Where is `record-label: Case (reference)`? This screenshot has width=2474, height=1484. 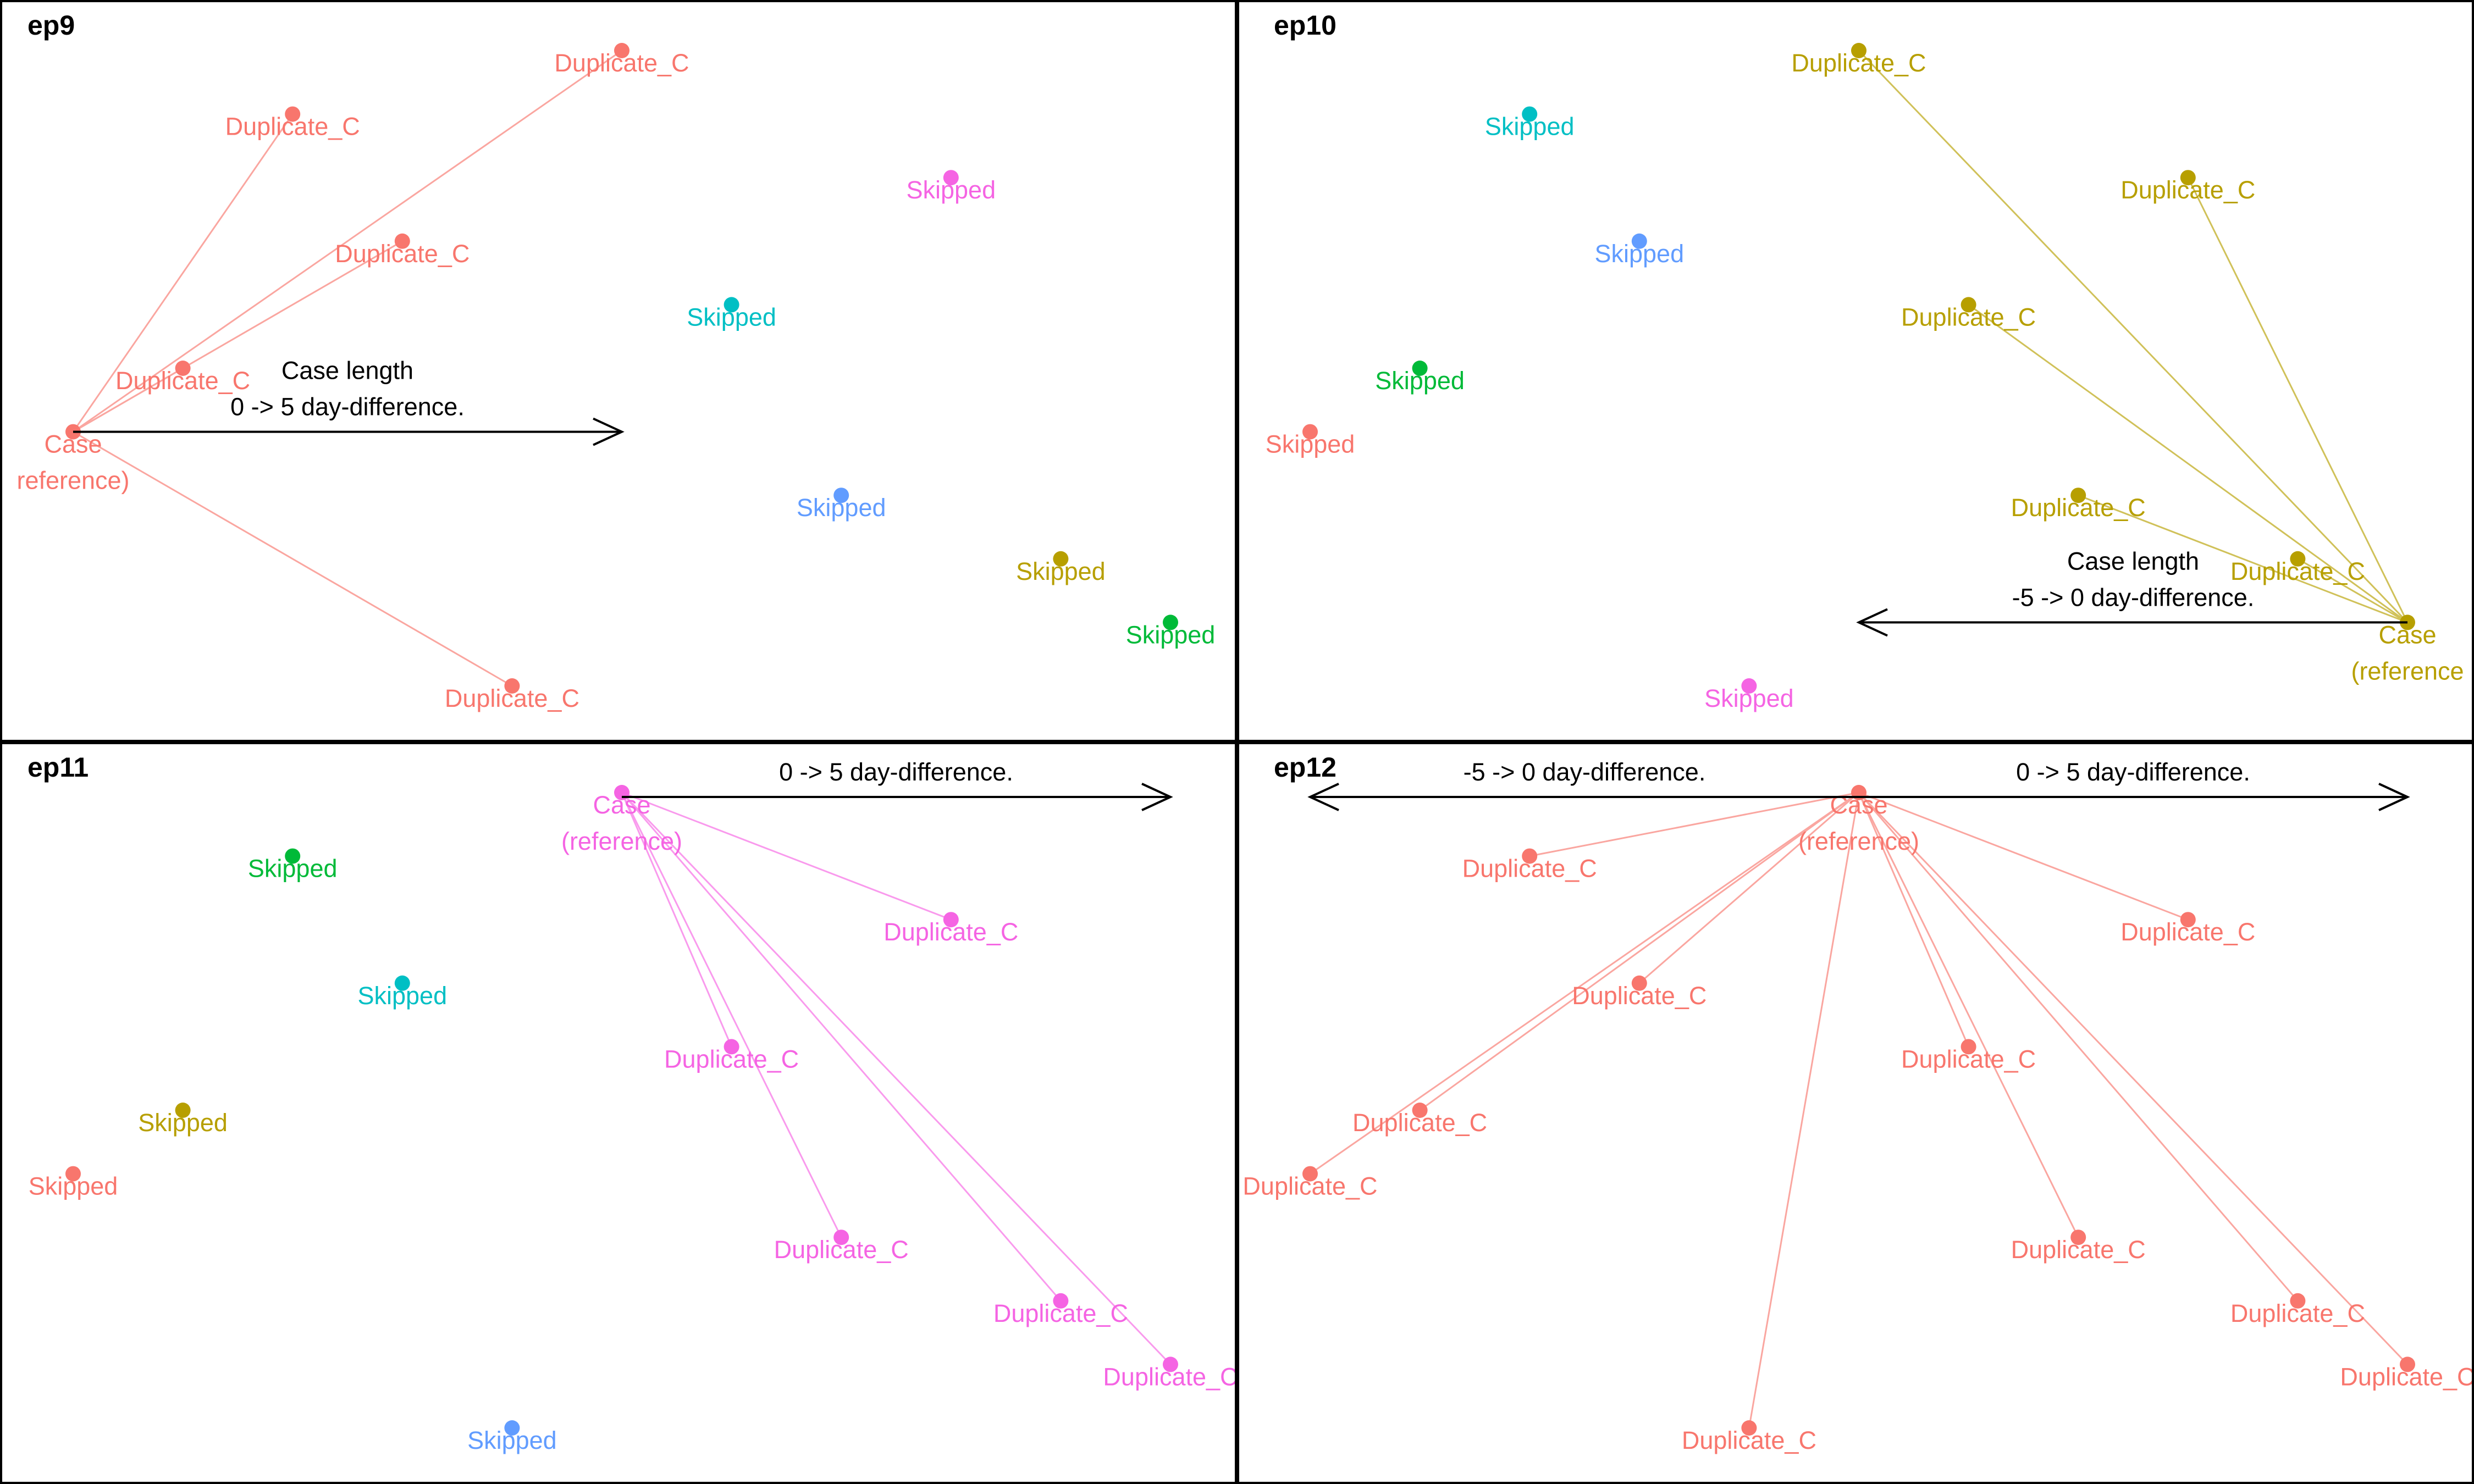
record-label: Case (reference) is located at coordinates (621, 823).